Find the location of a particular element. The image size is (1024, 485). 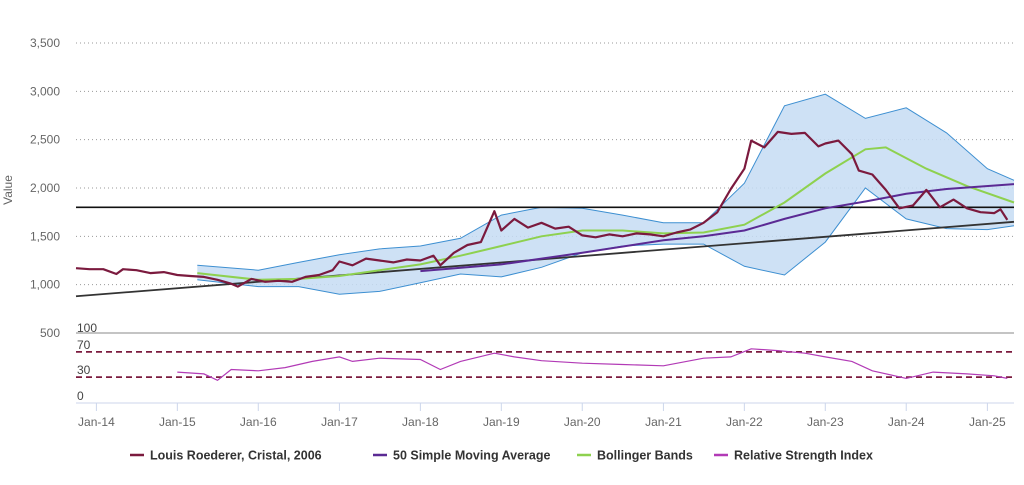

x-tick-label: Jan-17 is located at coordinates (339, 422).